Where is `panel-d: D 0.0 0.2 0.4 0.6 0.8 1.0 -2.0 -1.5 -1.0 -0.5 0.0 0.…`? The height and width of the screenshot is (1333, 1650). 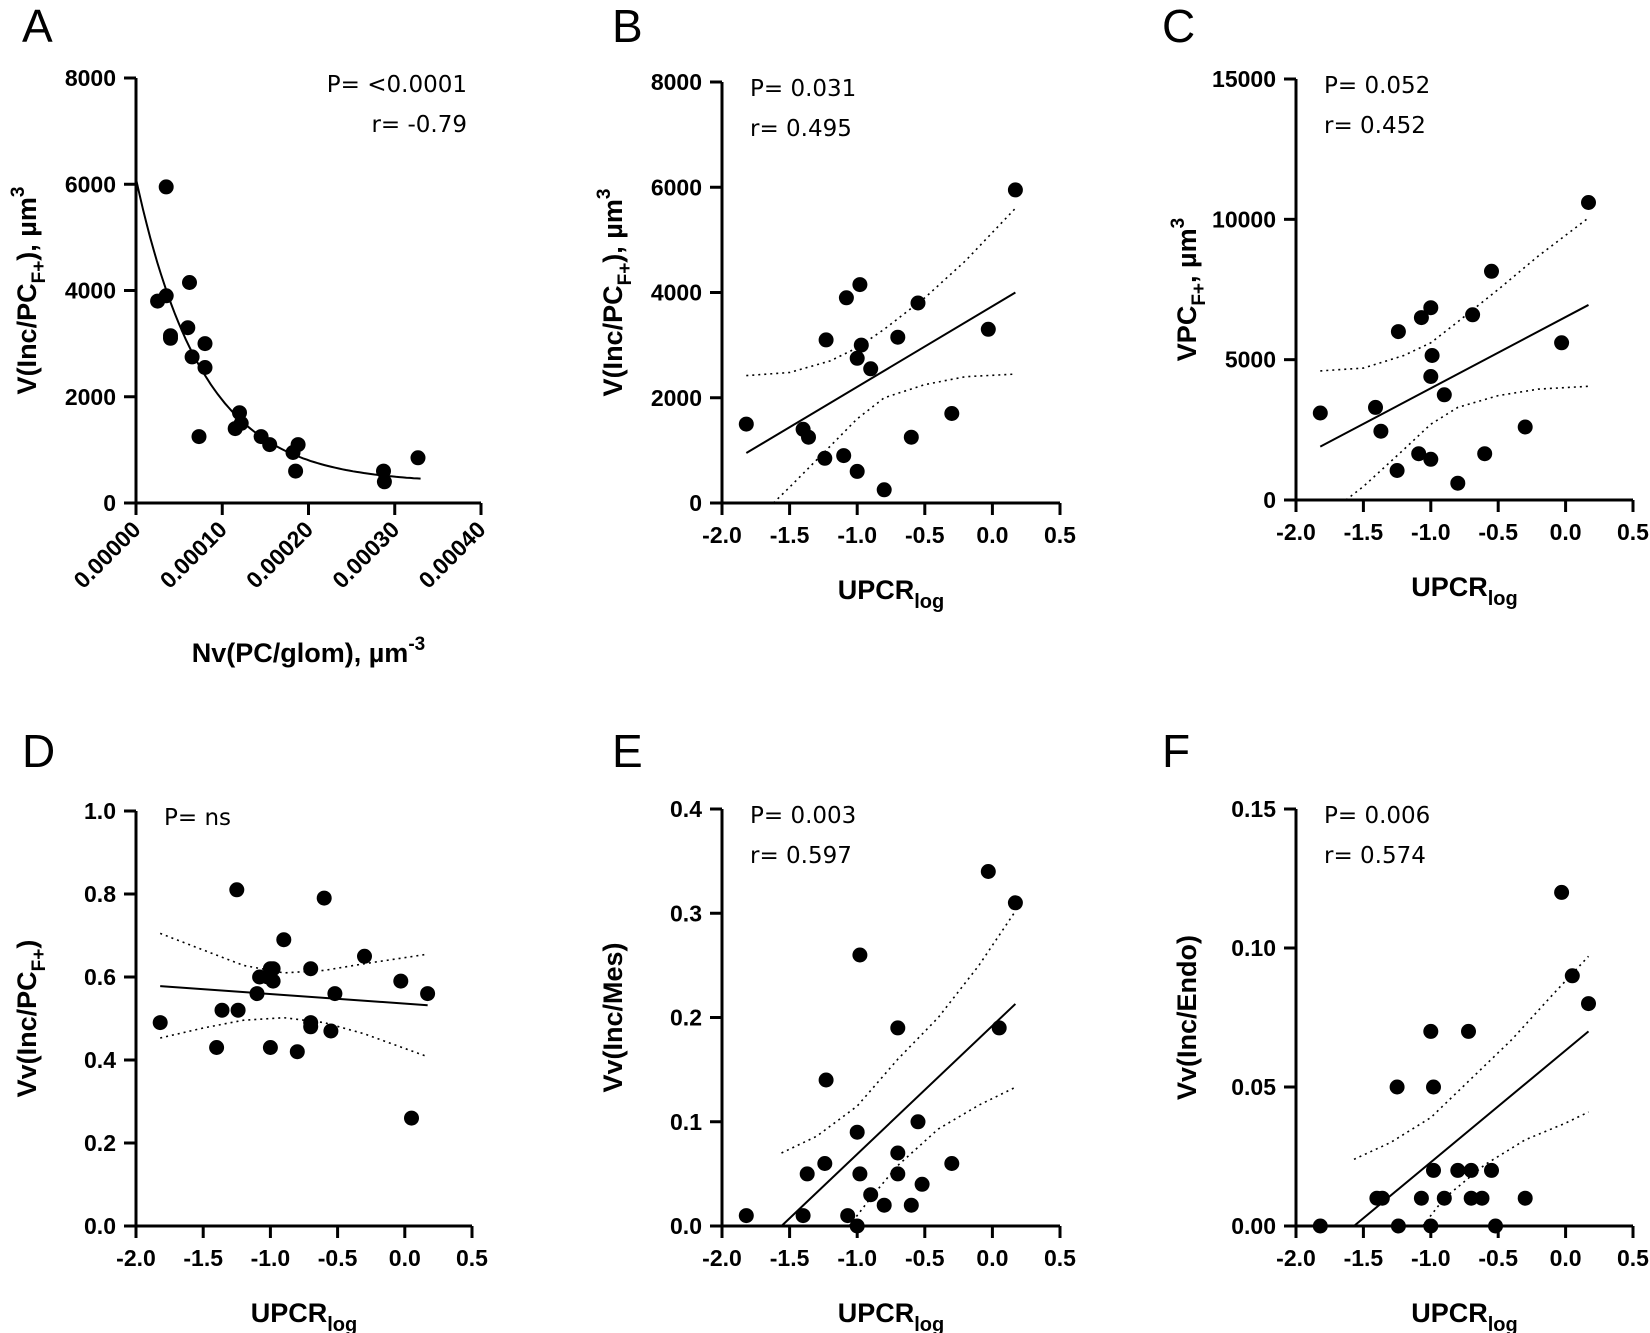 panel-d: D 0.0 0.2 0.4 0.6 0.8 1.0 -2.0 -1.5 -1.0 -0.5 0.0 0.… is located at coordinates (250, 1029).